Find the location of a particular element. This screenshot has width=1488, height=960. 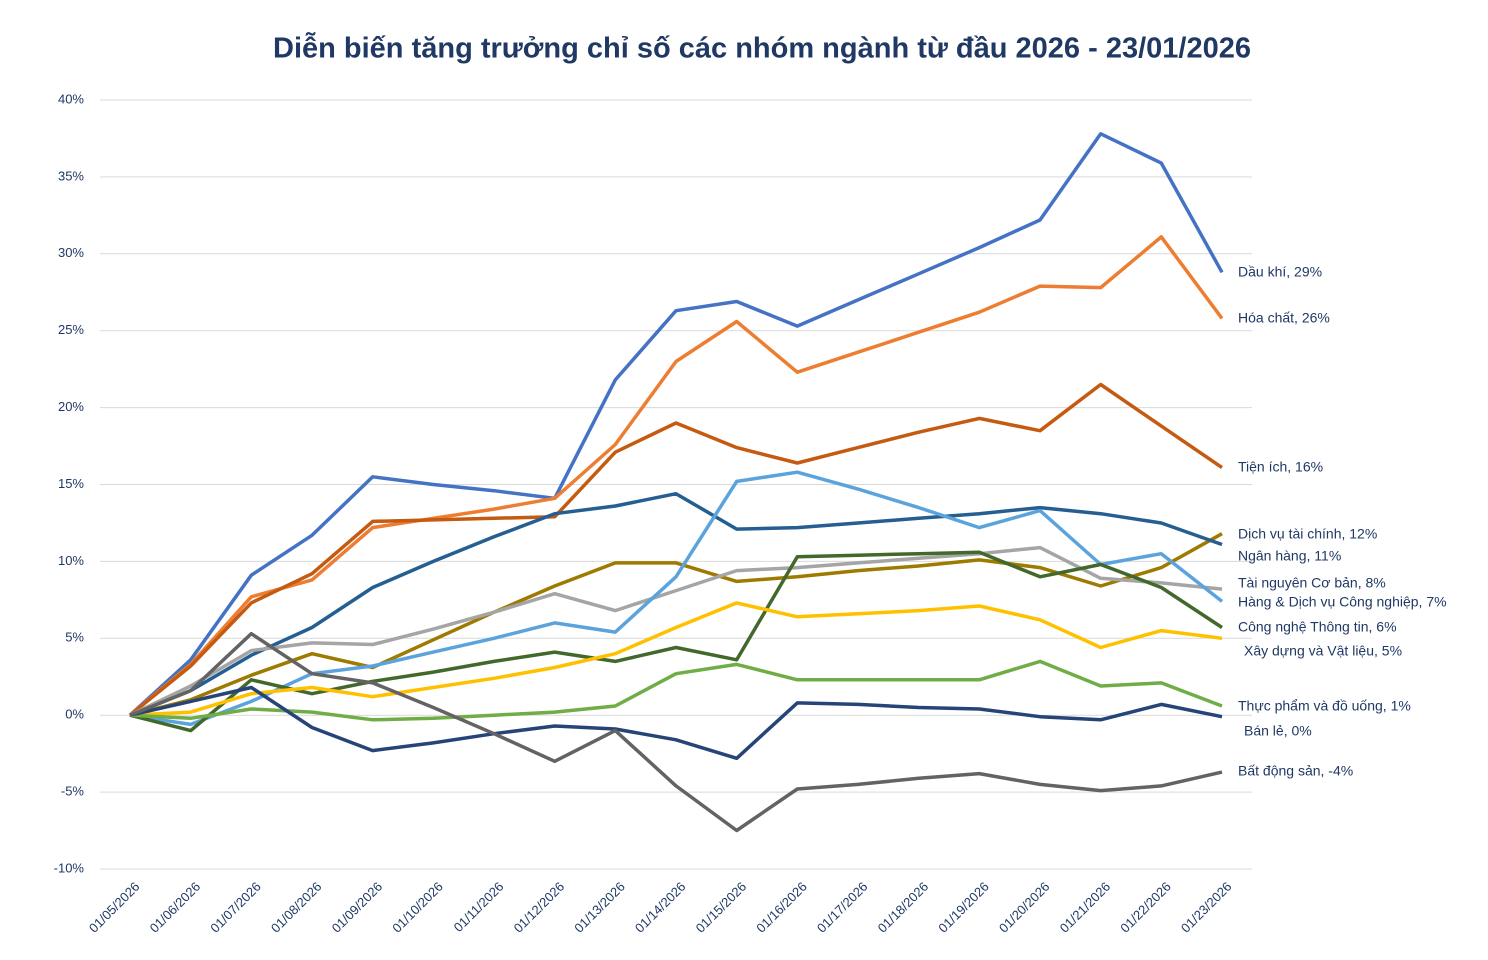

series-label: Xây dựng và Vật liệu, 5% is located at coordinates (1323, 651).